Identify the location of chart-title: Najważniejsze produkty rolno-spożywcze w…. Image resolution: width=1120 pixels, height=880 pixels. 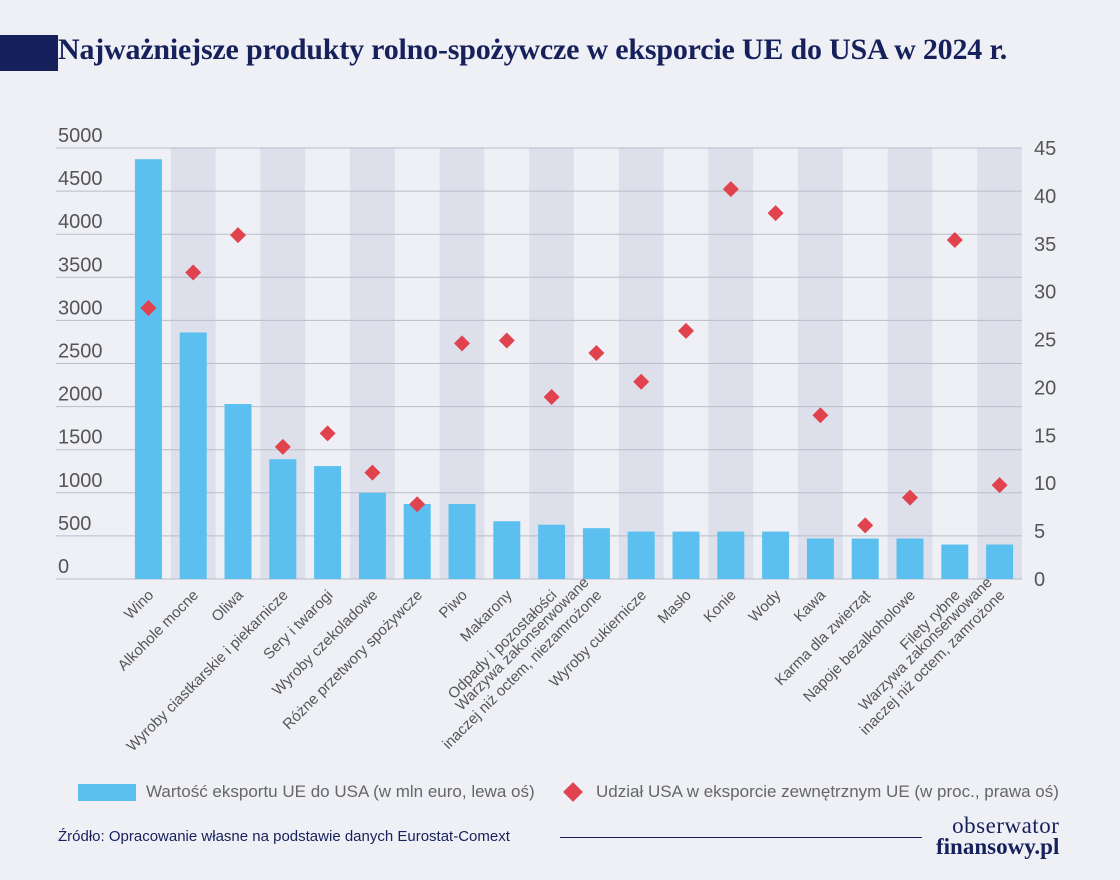
(533, 49).